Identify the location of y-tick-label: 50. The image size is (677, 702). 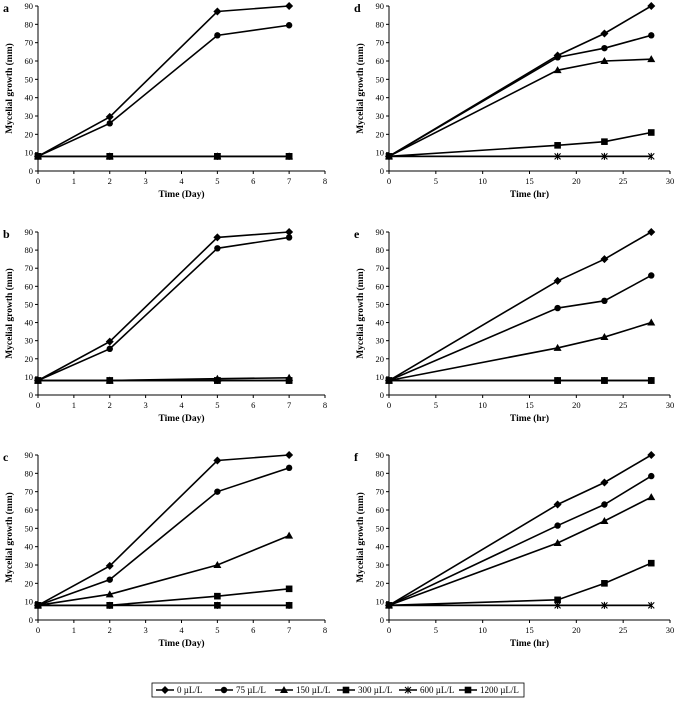
(380, 528).